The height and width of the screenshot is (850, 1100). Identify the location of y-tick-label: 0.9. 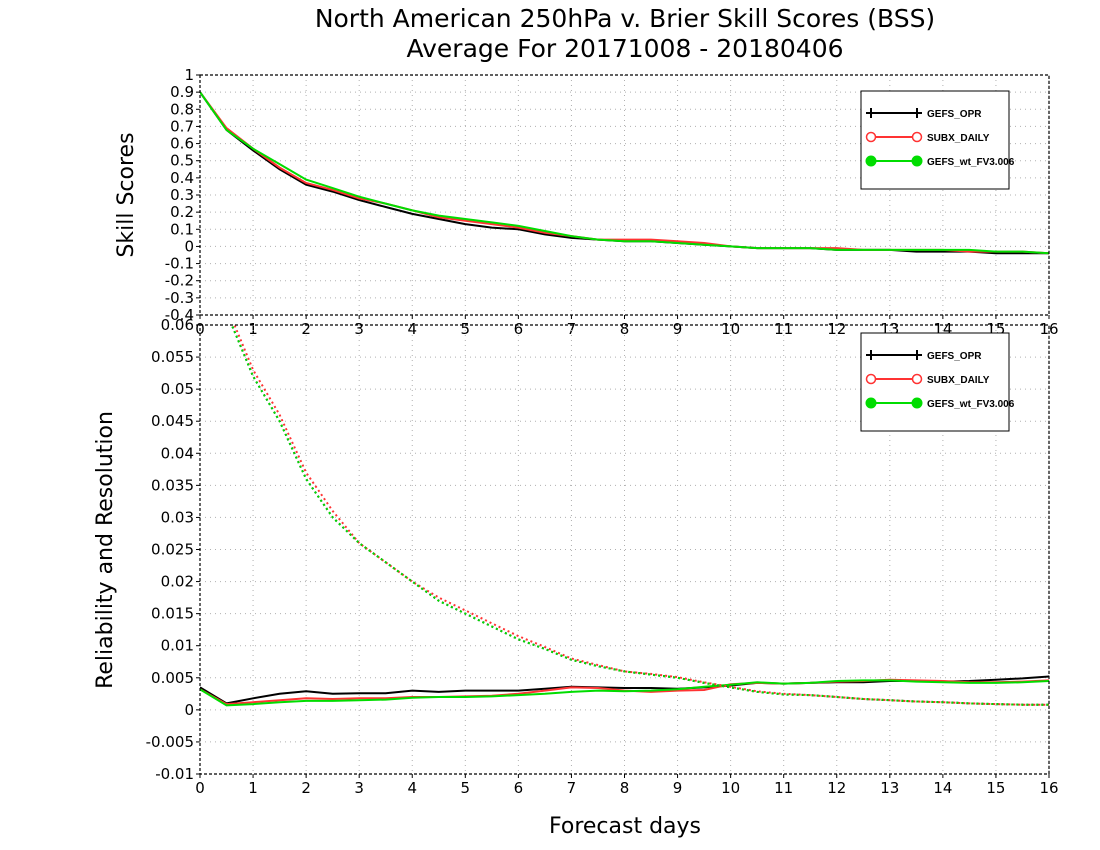
(182, 92).